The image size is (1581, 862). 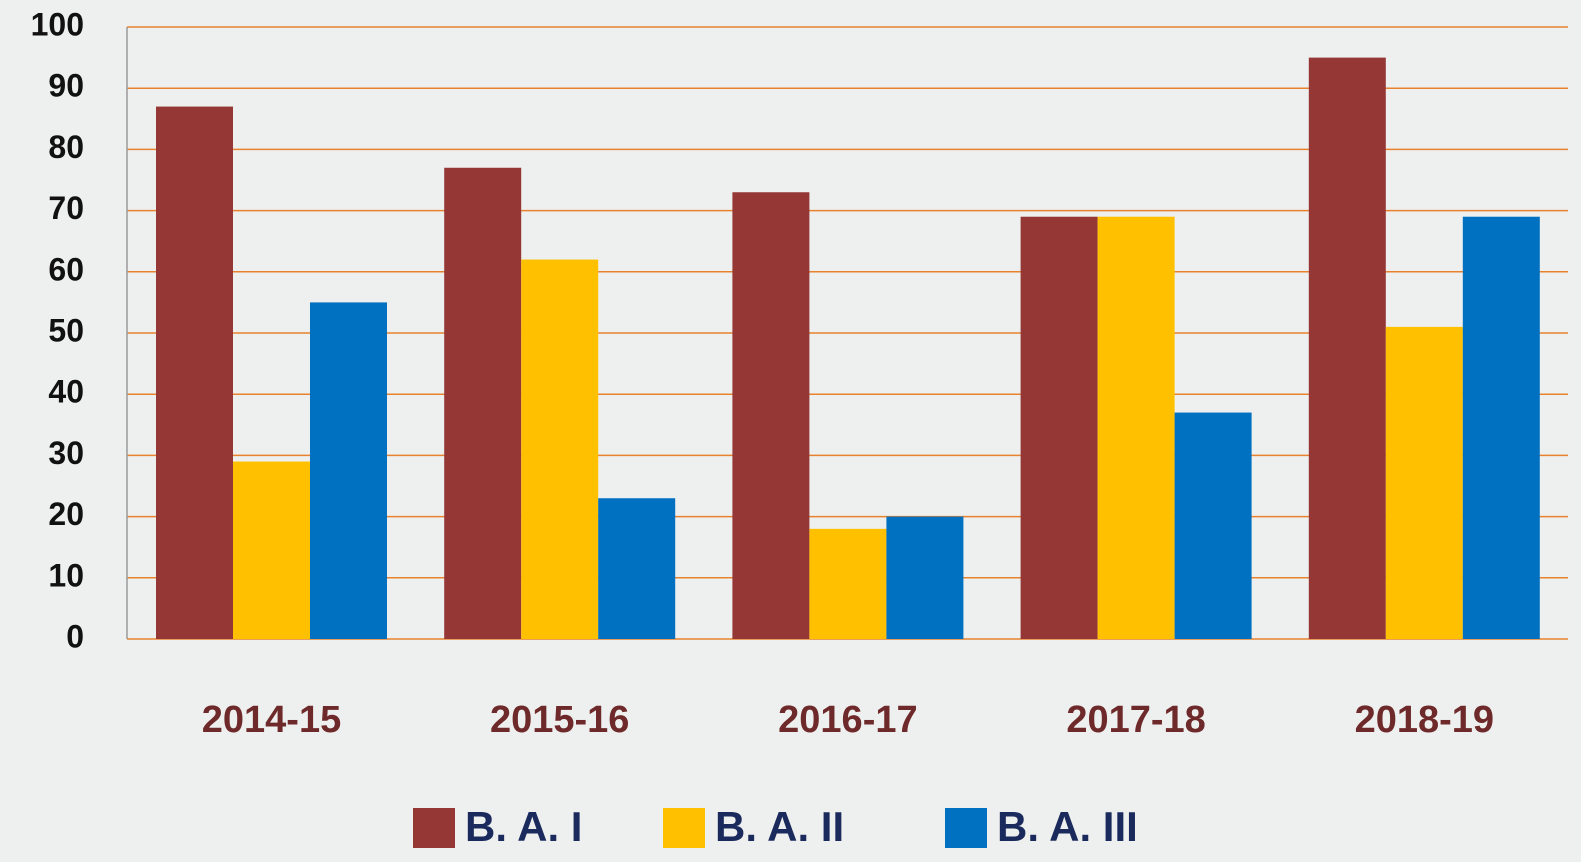 What do you see at coordinates (57, 24) in the screenshot?
I see `y-tick-label: 100` at bounding box center [57, 24].